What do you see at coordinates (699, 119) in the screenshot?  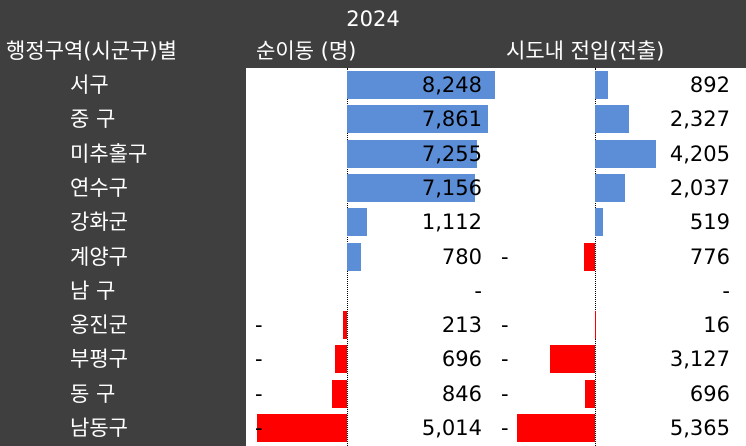 I see `intra-move-value: 2,327` at bounding box center [699, 119].